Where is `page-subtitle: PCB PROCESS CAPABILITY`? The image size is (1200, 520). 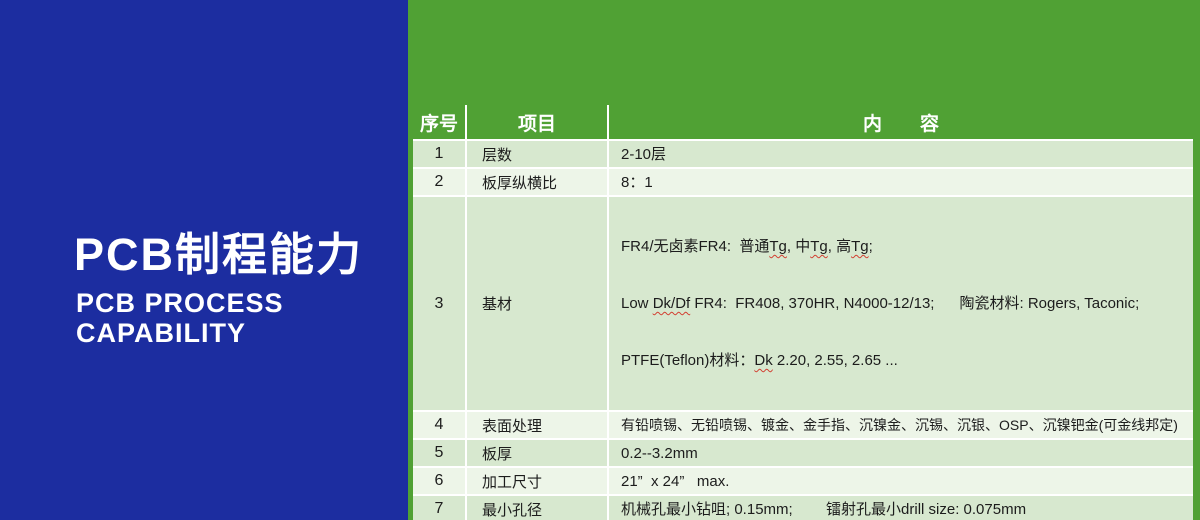
page-subtitle: PCB PROCESS CAPABILITY is located at coordinates (180, 318).